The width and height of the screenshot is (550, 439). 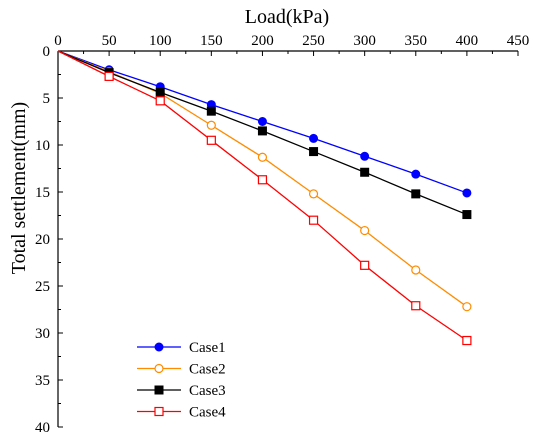 What do you see at coordinates (518, 41) in the screenshot?
I see `x-tick-label: 450` at bounding box center [518, 41].